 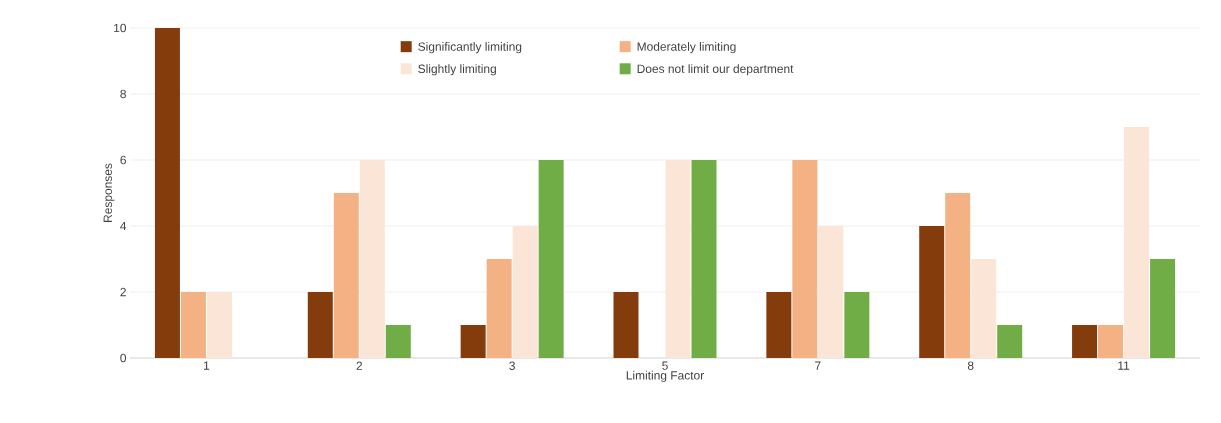 What do you see at coordinates (665, 365) in the screenshot?
I see `x-tick-label: 5` at bounding box center [665, 365].